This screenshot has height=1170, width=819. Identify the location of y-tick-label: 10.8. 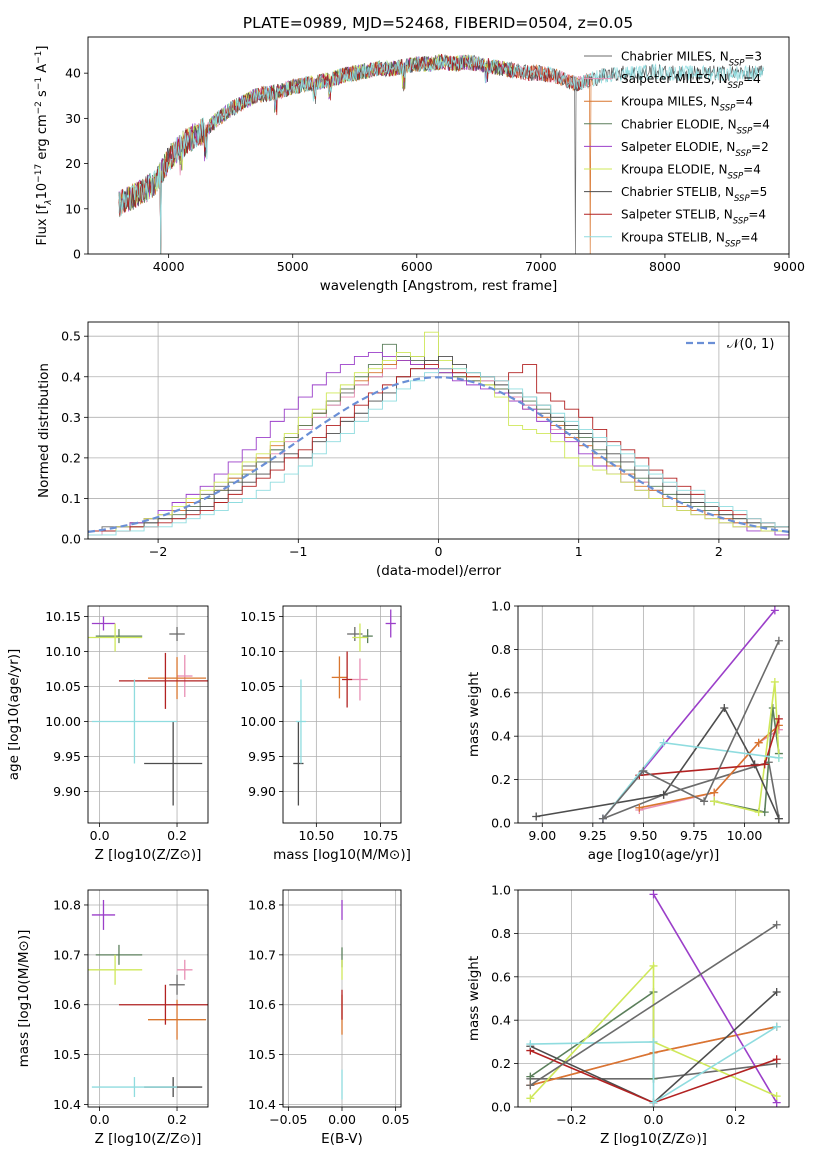
(262, 904).